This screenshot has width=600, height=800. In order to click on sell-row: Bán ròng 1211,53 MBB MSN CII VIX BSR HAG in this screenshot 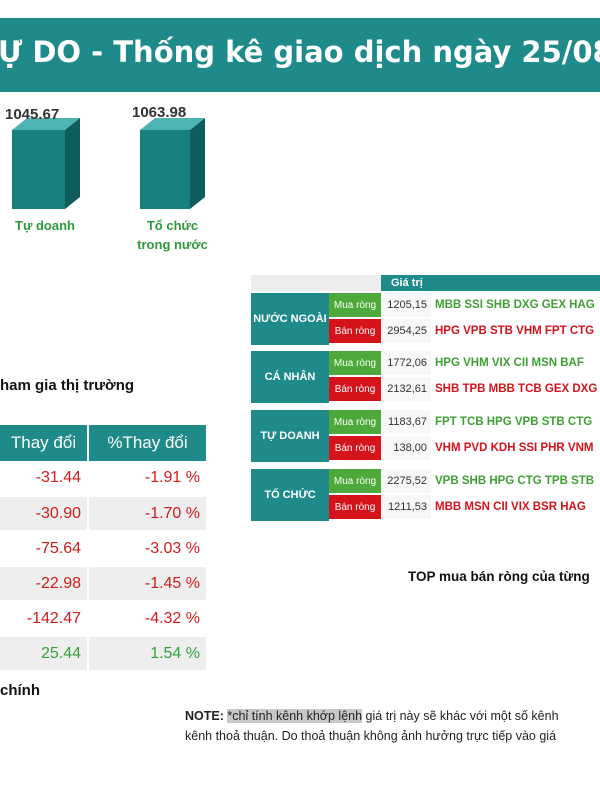, I will do `click(464, 508)`.